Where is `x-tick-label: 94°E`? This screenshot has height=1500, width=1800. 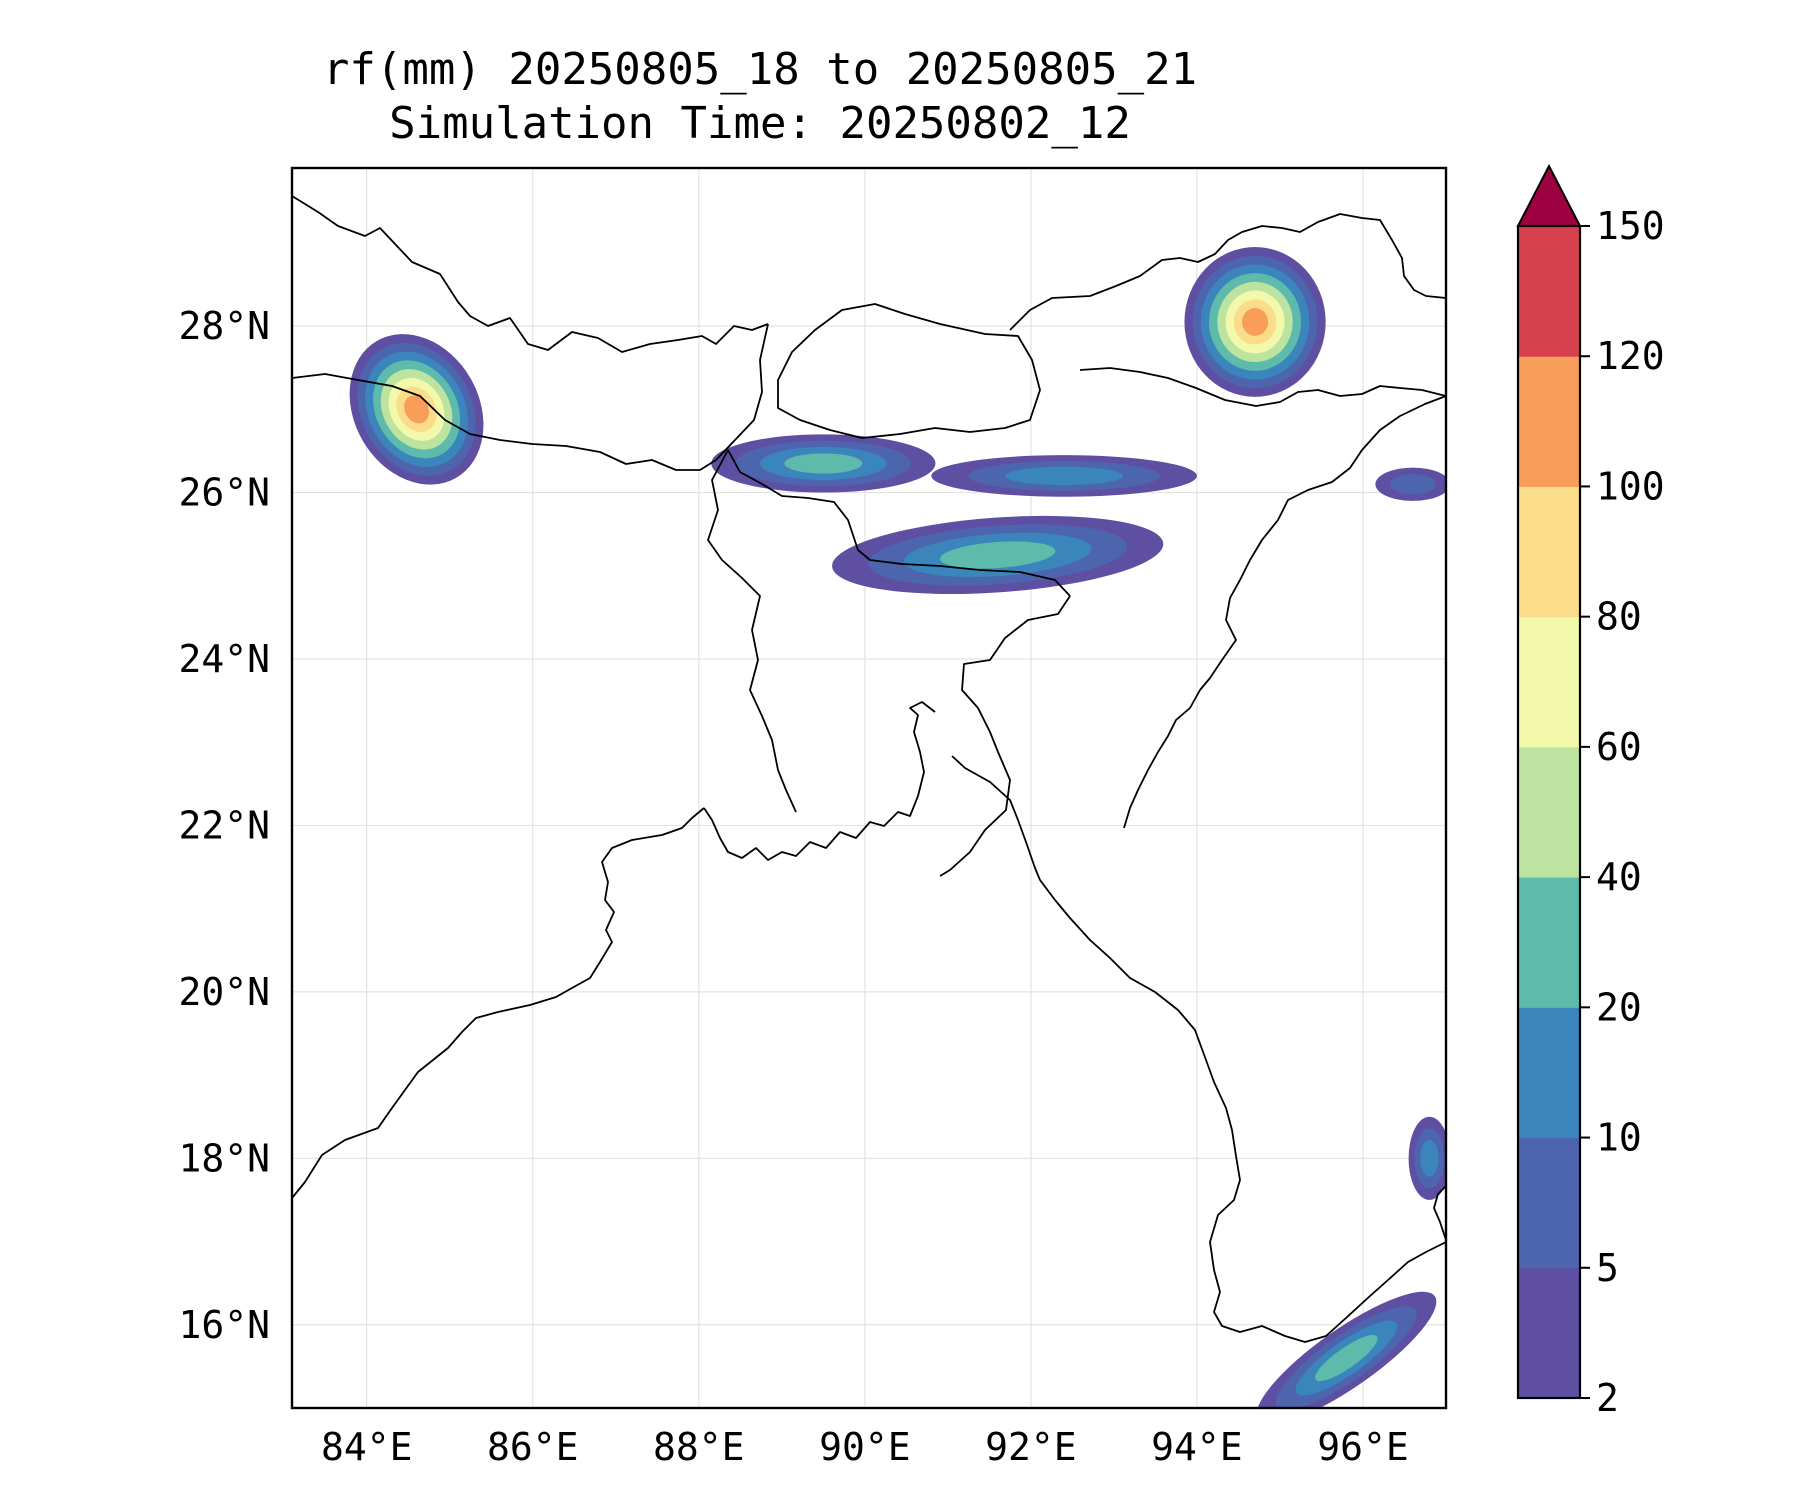
x-tick-label: 94°E is located at coordinates (1197, 1447).